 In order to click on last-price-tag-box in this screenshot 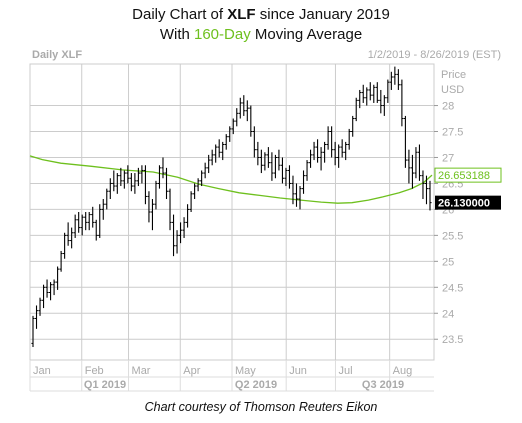, I will do `click(468, 202)`.